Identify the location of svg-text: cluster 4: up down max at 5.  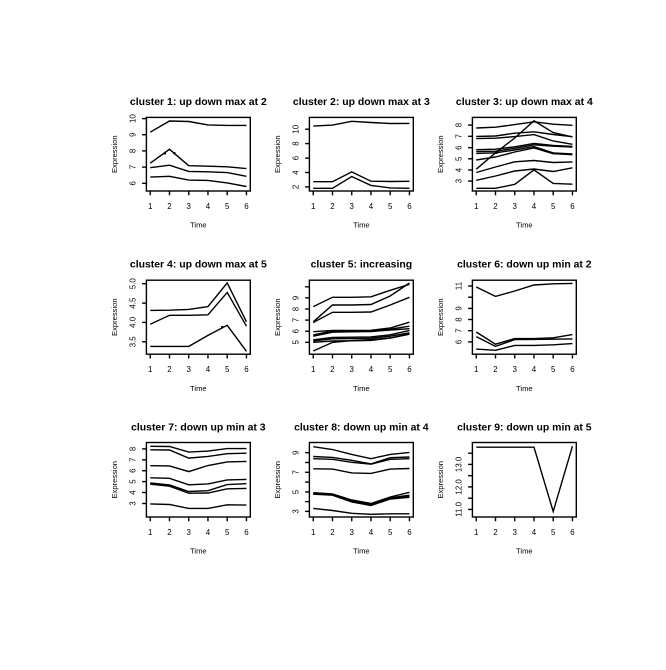
(198, 265).